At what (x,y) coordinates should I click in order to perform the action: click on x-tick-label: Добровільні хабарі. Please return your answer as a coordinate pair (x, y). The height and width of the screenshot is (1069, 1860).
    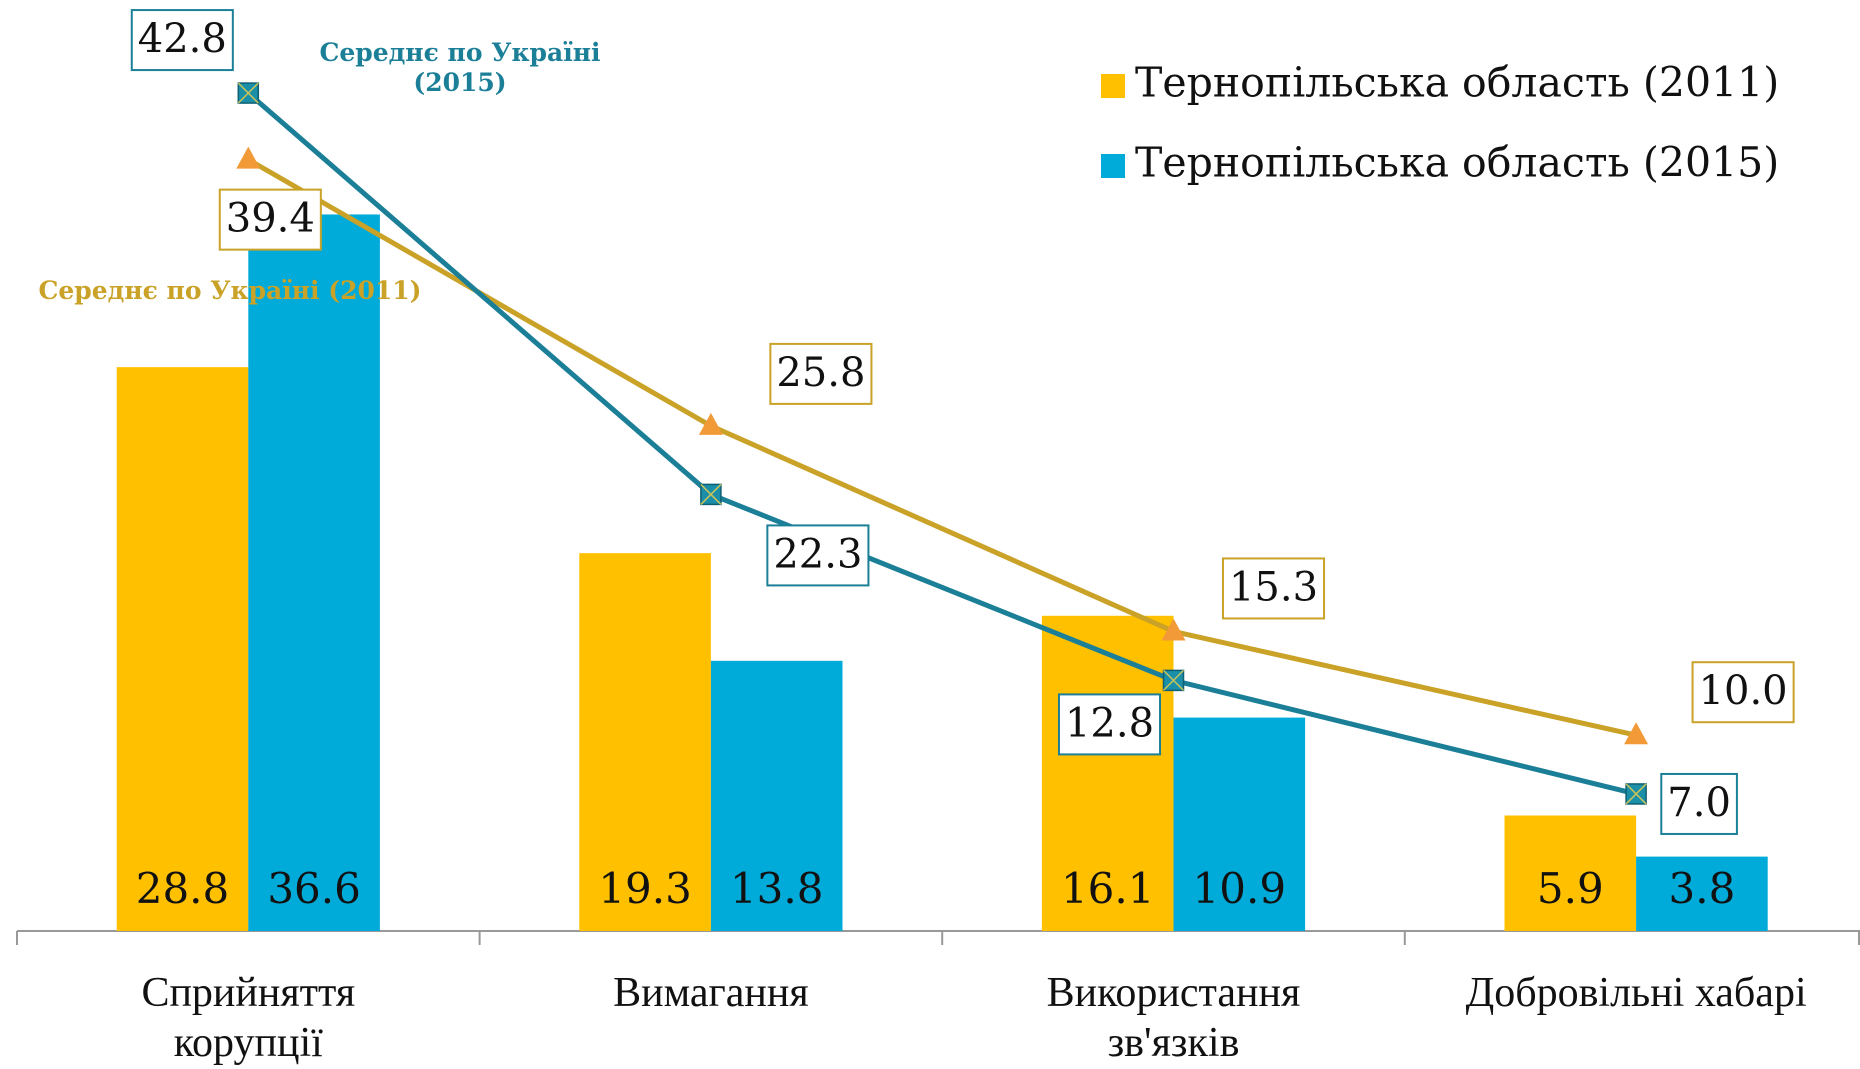
    Looking at the image, I should click on (1636, 993).